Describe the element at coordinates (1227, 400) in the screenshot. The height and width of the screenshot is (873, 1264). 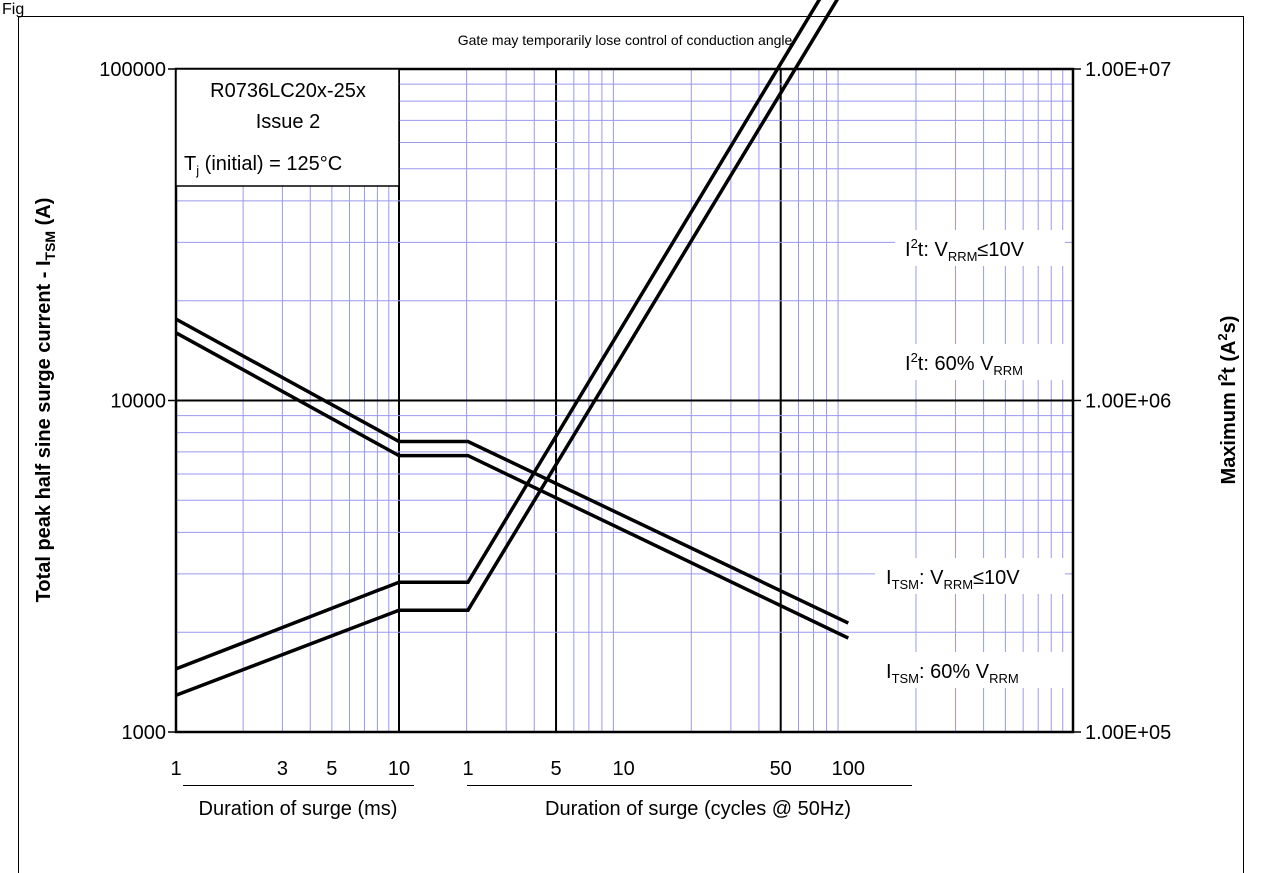
I see `y2-axis-title: Maximum I2t (A2s)` at that location.